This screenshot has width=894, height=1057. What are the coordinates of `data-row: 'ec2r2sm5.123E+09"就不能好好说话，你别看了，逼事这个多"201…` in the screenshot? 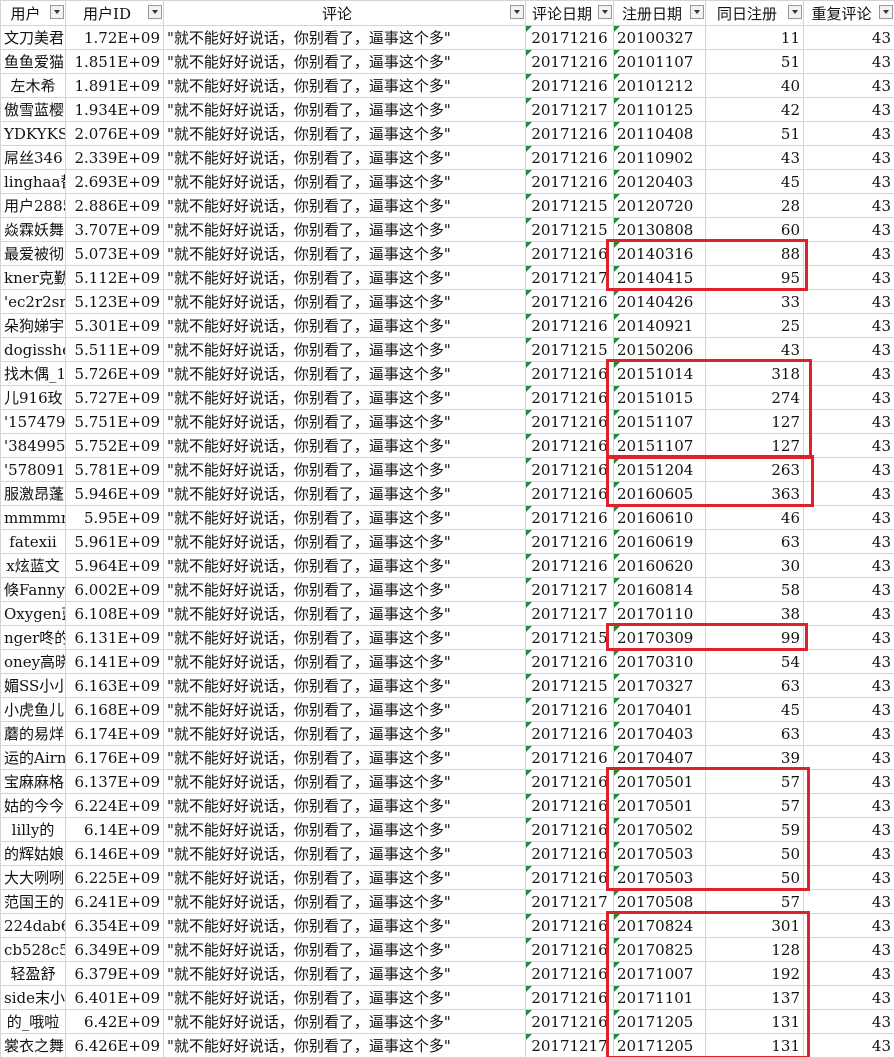 It's located at (447, 301).